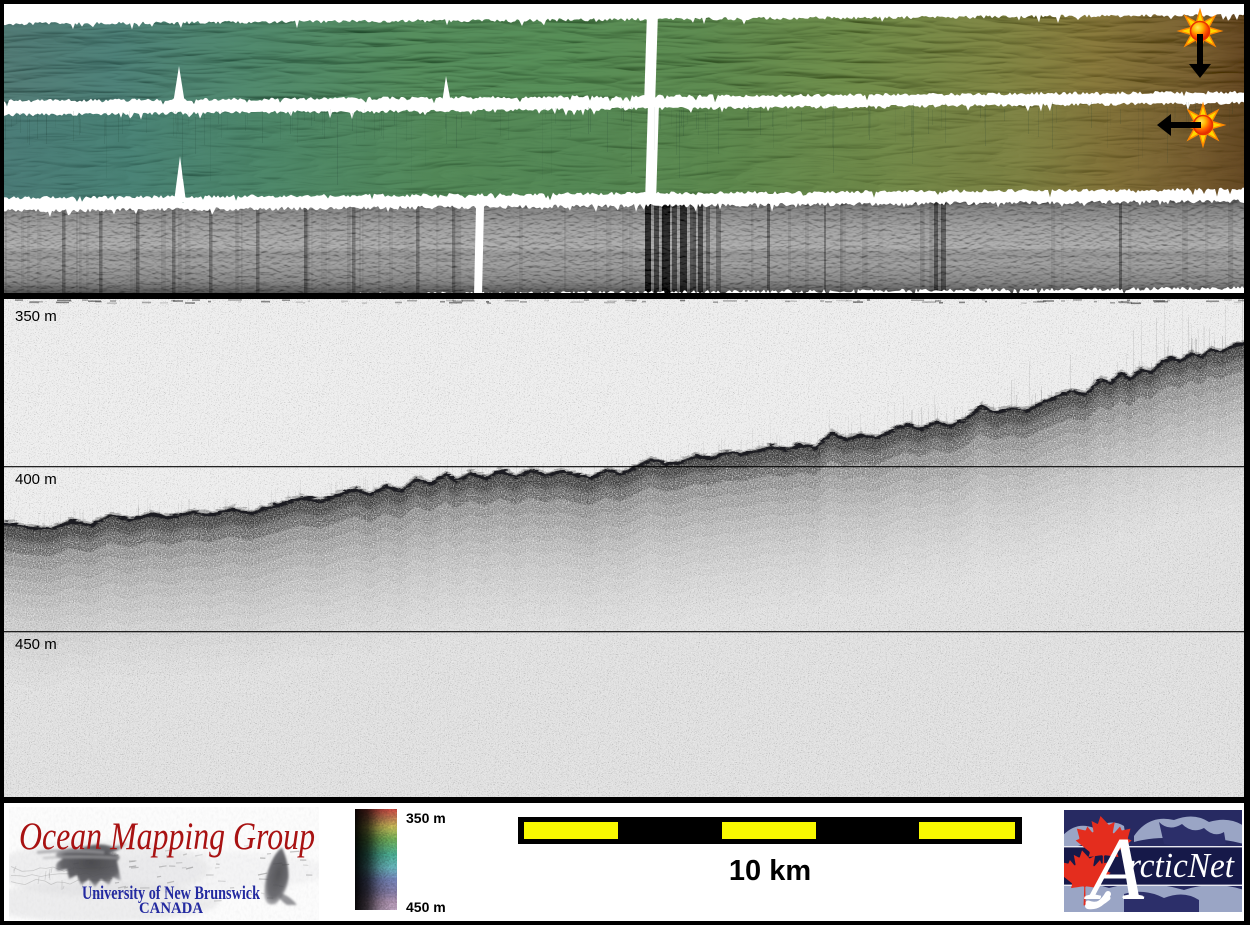  Describe the element at coordinates (1181, 865) in the screenshot. I see `svg-text: rcticNet` at that location.